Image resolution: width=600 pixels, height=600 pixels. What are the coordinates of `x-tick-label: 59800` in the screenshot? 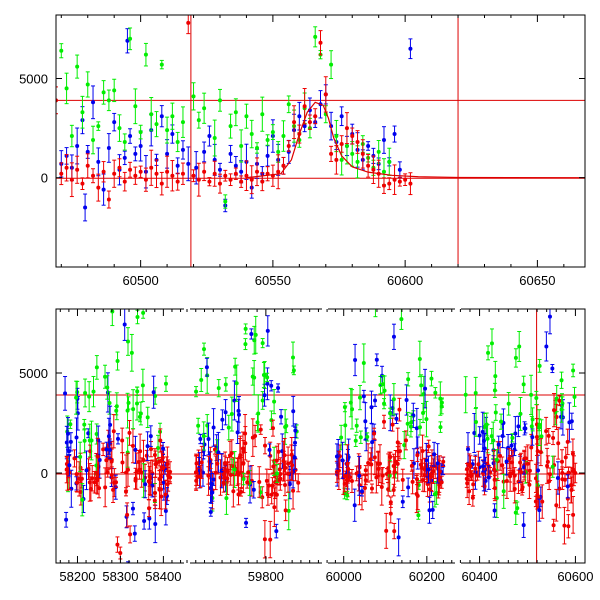 It's located at (266, 576).